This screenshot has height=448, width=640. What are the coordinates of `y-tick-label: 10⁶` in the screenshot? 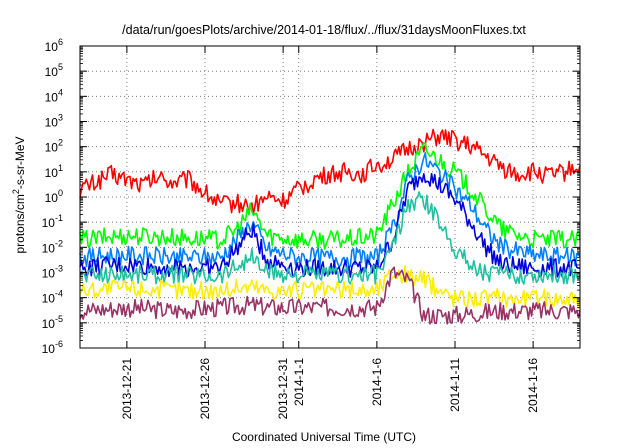 It's located at (54, 45).